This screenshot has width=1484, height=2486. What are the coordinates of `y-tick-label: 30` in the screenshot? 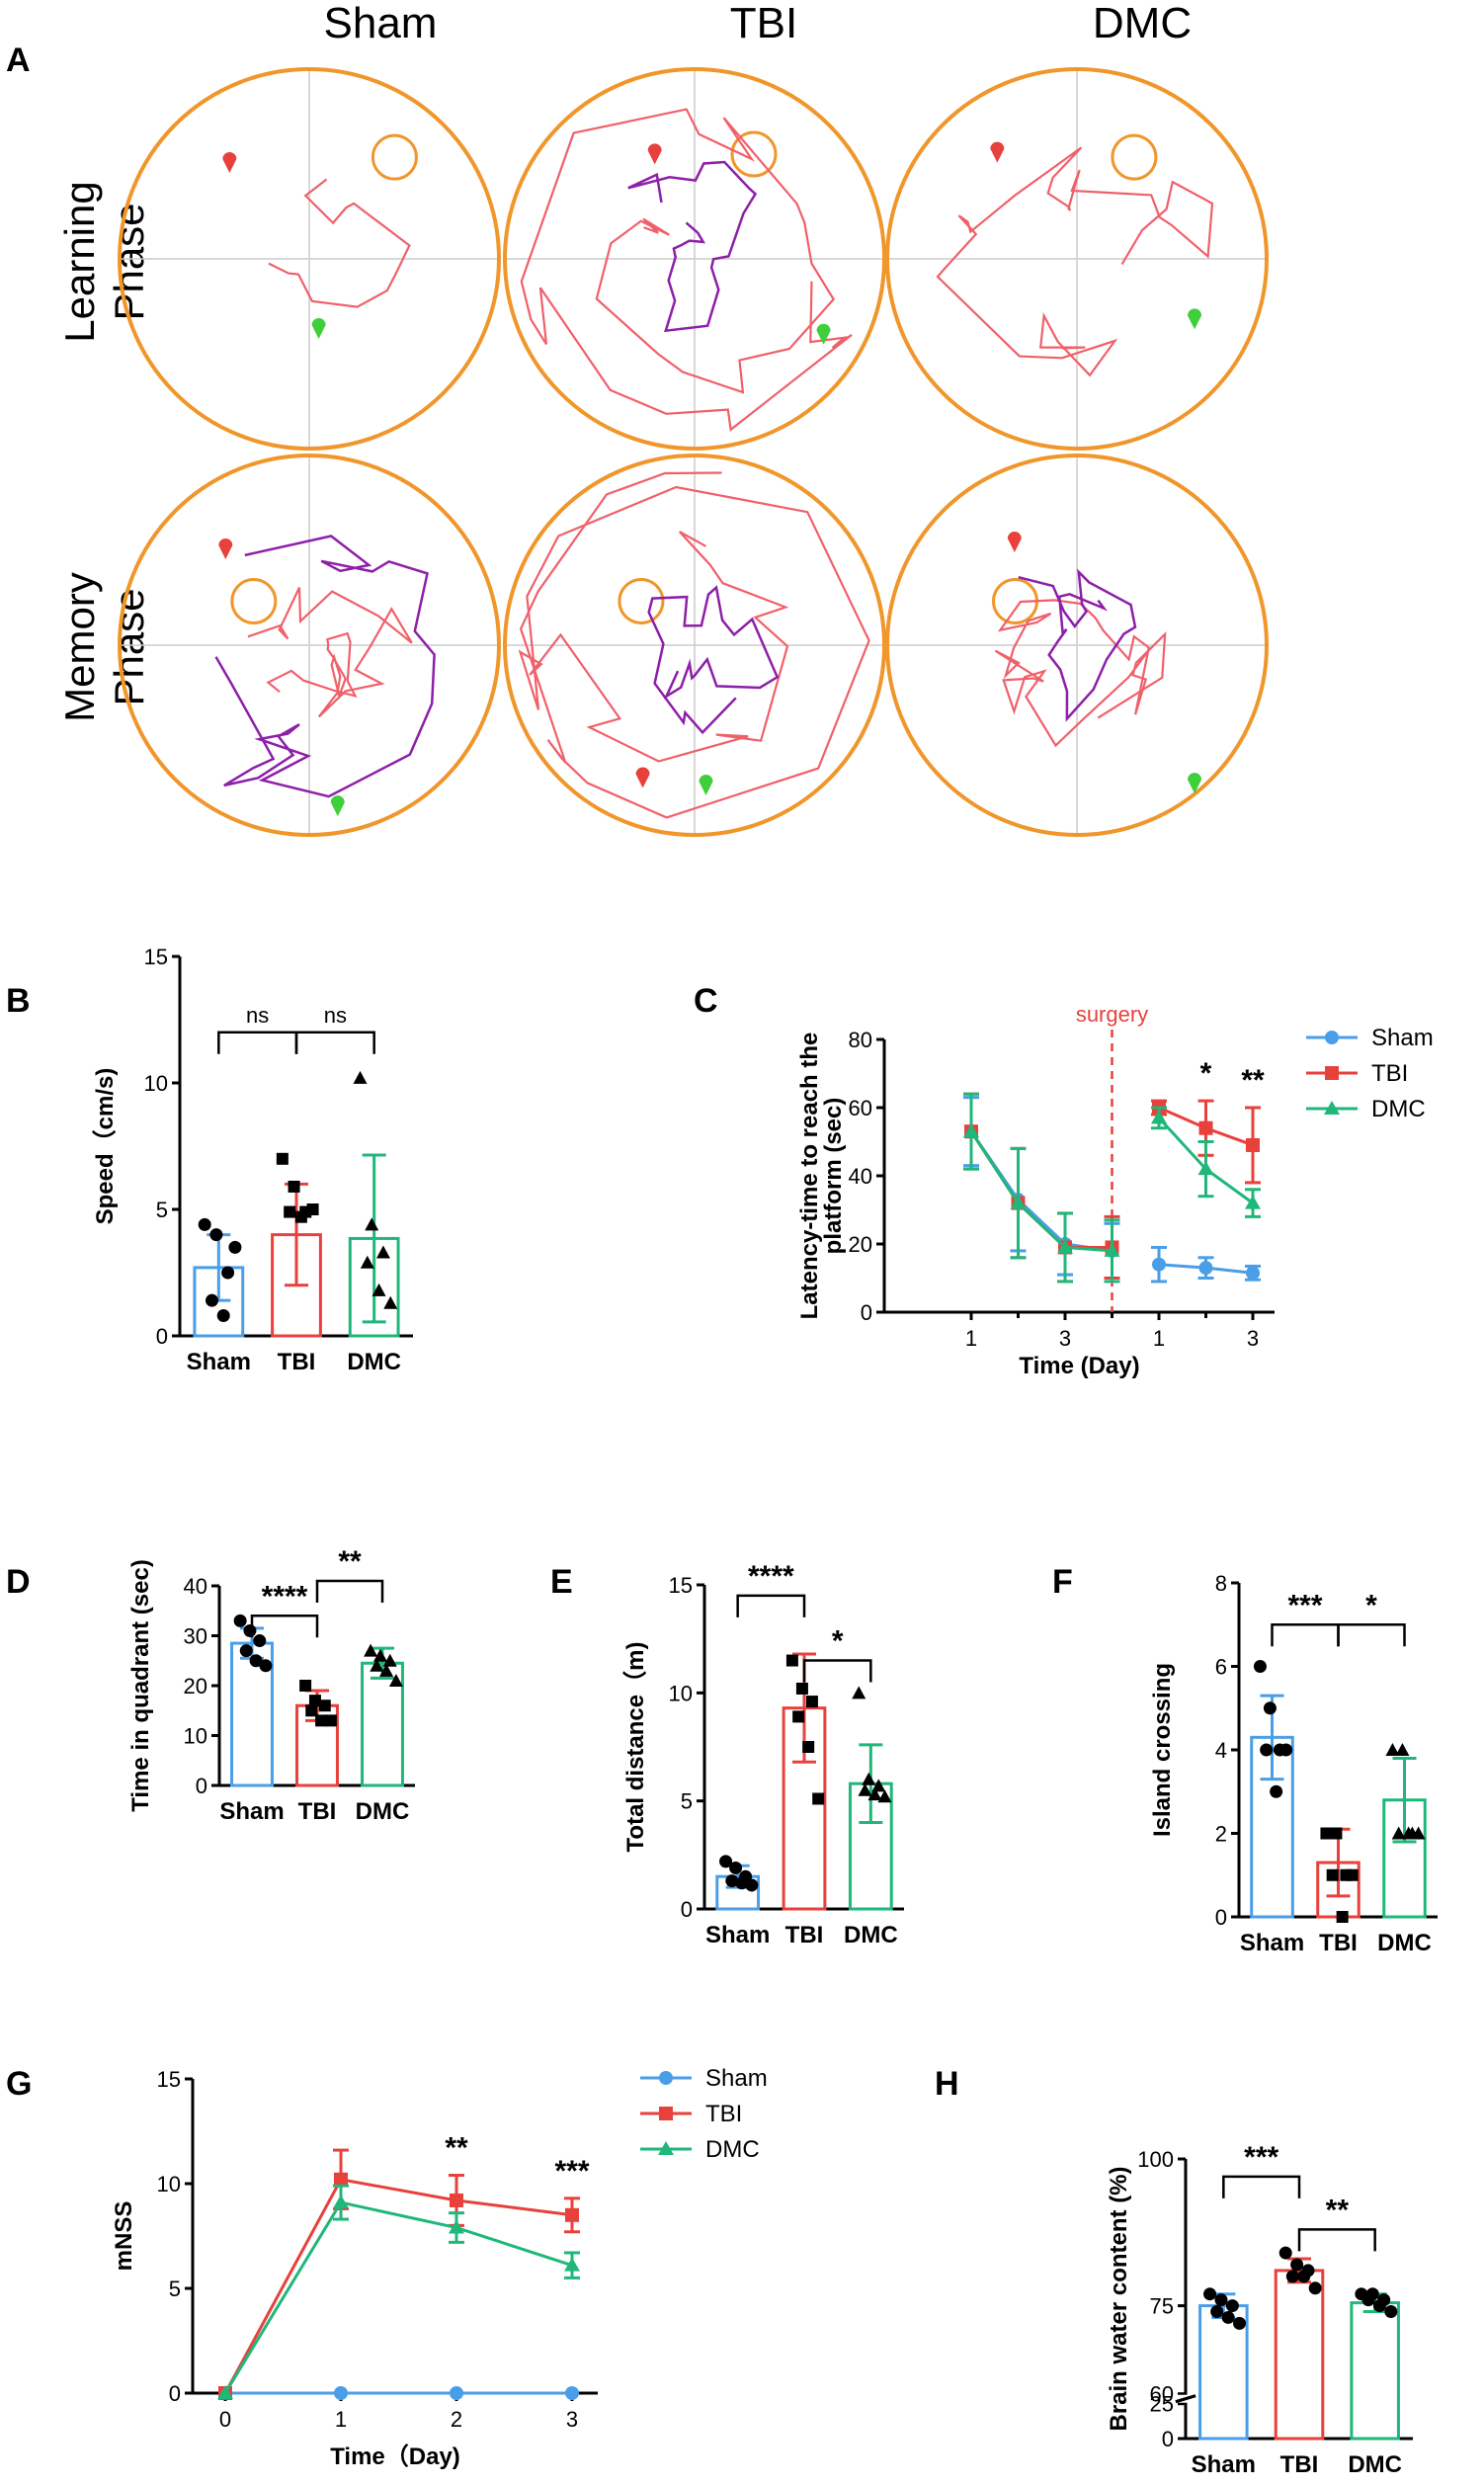 It's located at (195, 1637).